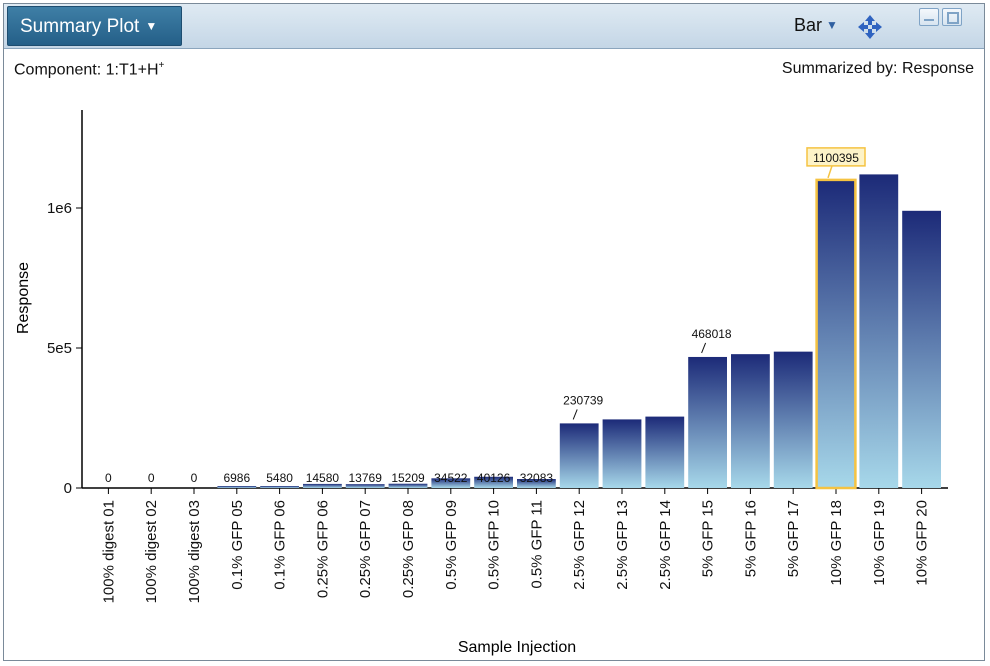  What do you see at coordinates (712, 334) in the screenshot?
I see `data-label: 468018` at bounding box center [712, 334].